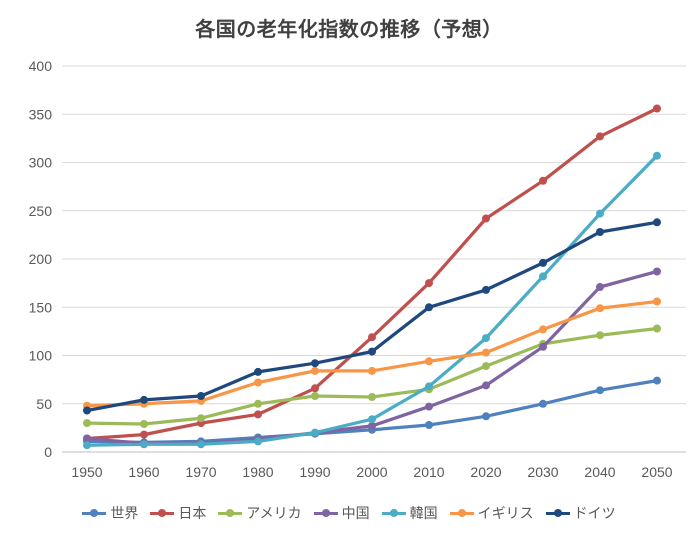 This screenshot has width=698, height=541. What do you see at coordinates (41, 211) in the screenshot?
I see `y-axis-tick-label: 250` at bounding box center [41, 211].